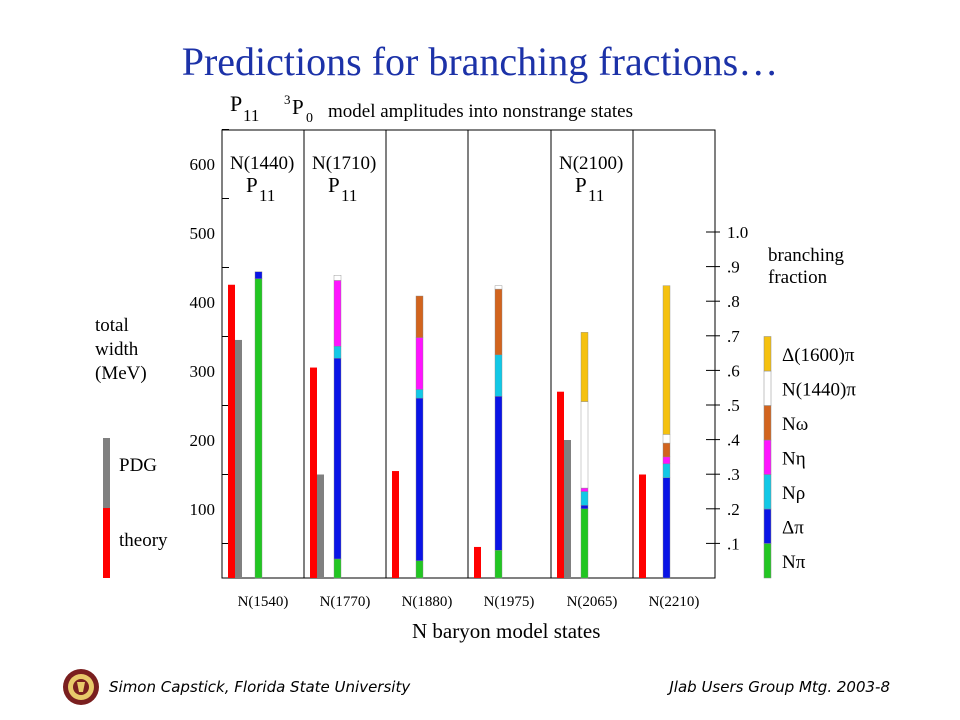  I want to click on y-axis: 100 200 300 400 500 600, so click(209, 336).